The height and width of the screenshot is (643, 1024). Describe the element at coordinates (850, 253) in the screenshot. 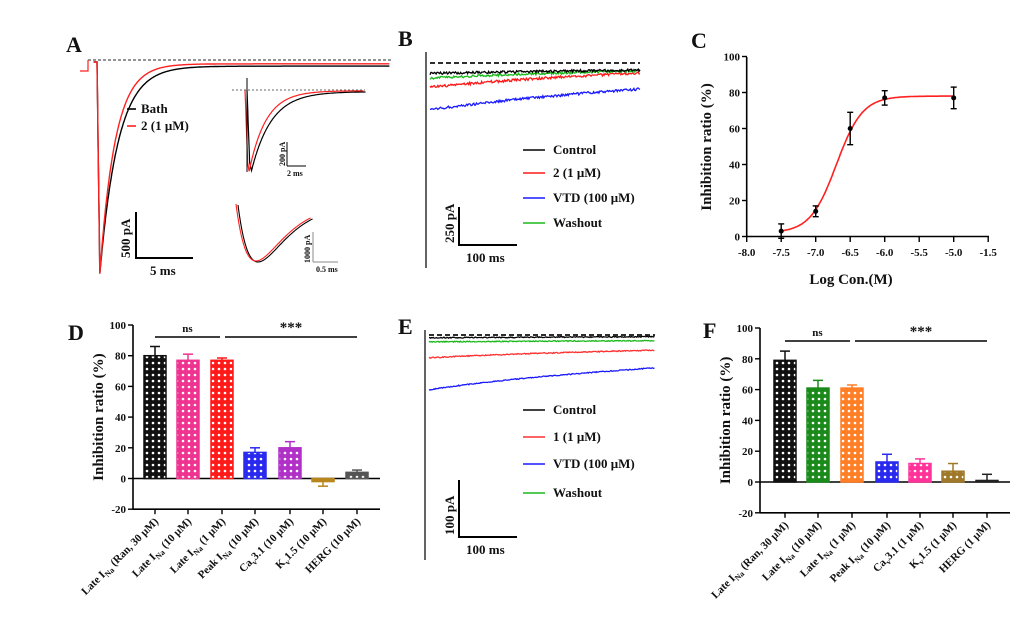

I see `x-tick-label: -6.5` at that location.